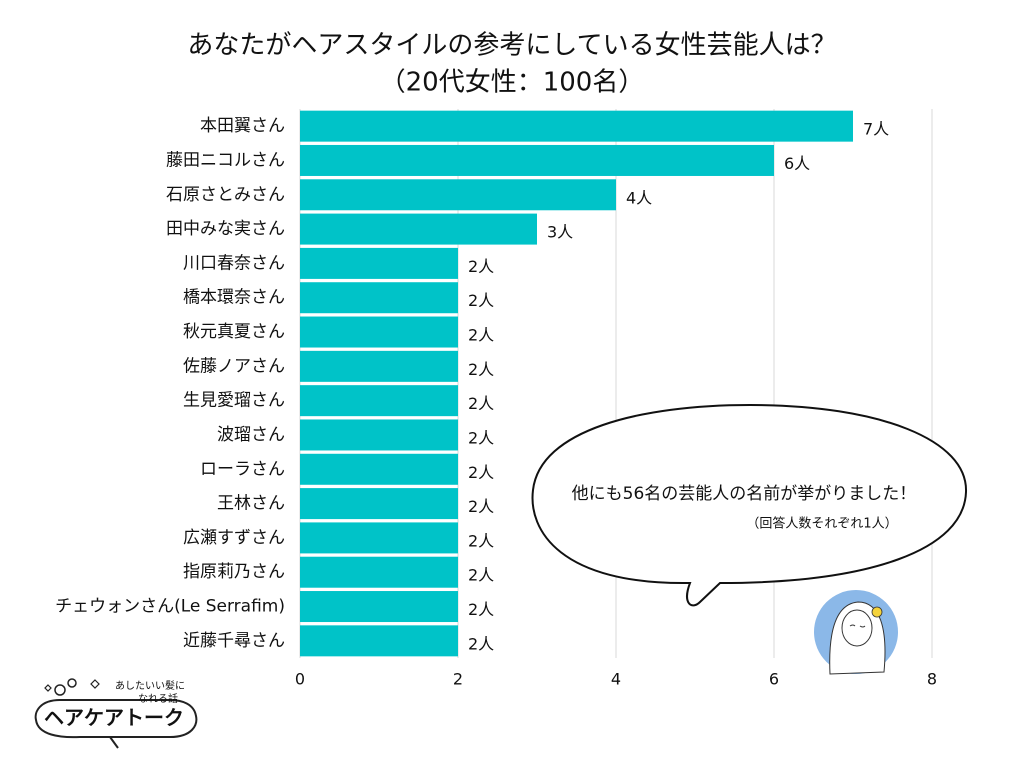 This screenshot has width=1024, height=768. What do you see at coordinates (242, 469) in the screenshot?
I see `y-tick-label: ローラさん` at bounding box center [242, 469].